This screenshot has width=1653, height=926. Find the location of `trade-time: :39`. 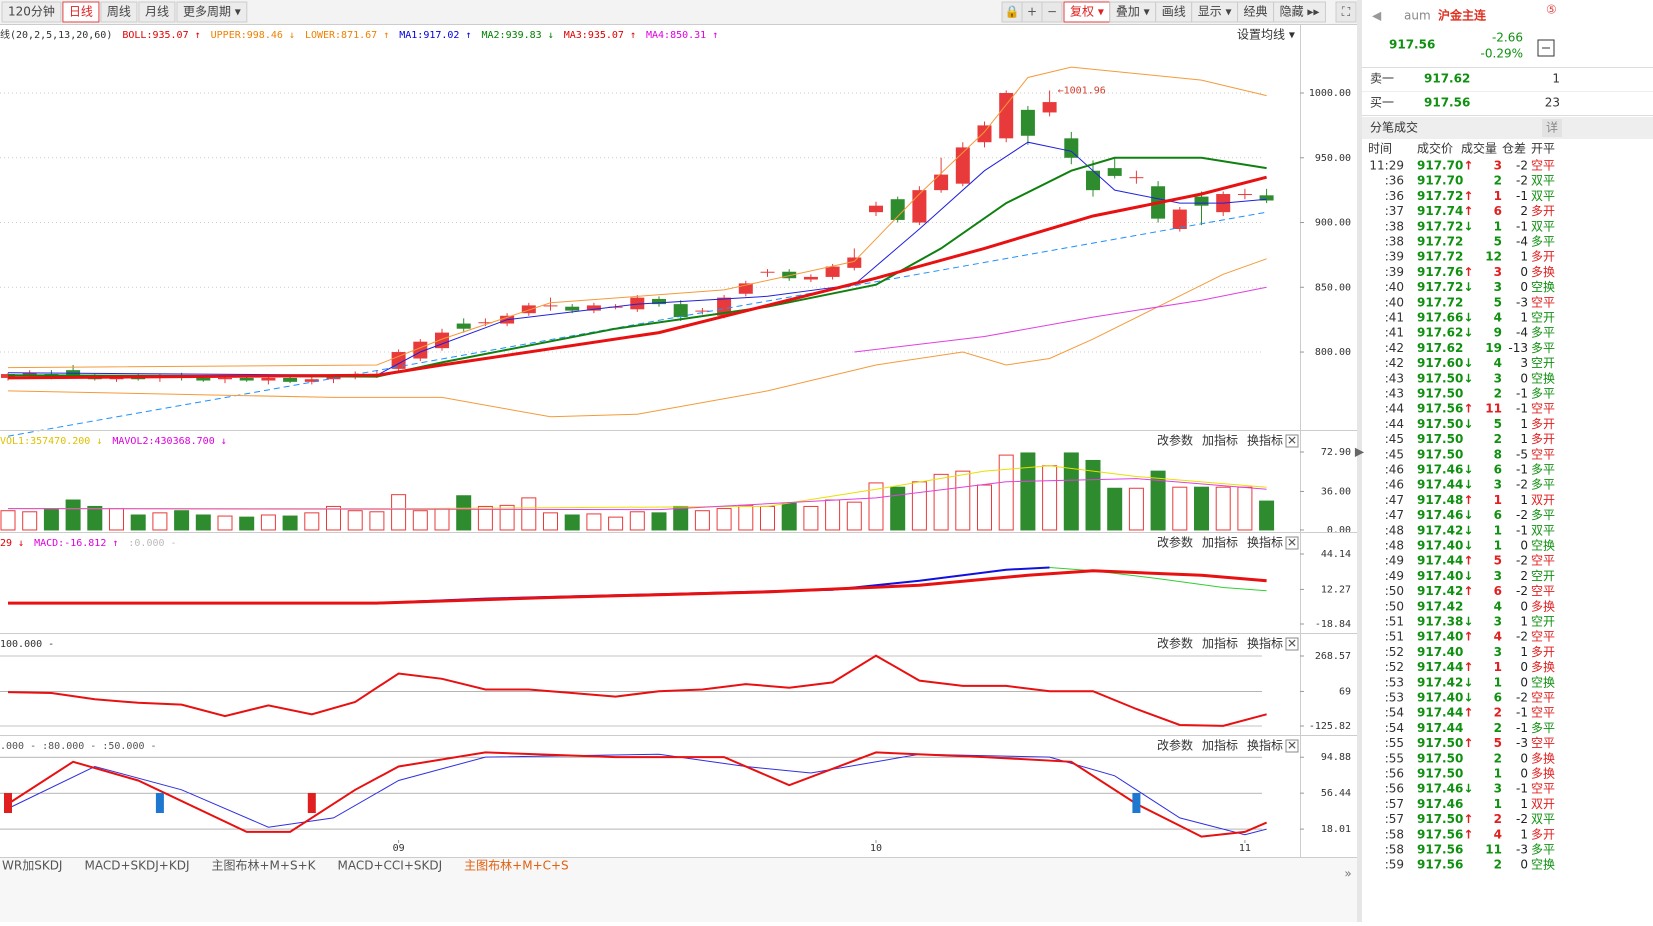

trade-time: :39 is located at coordinates (1394, 257).